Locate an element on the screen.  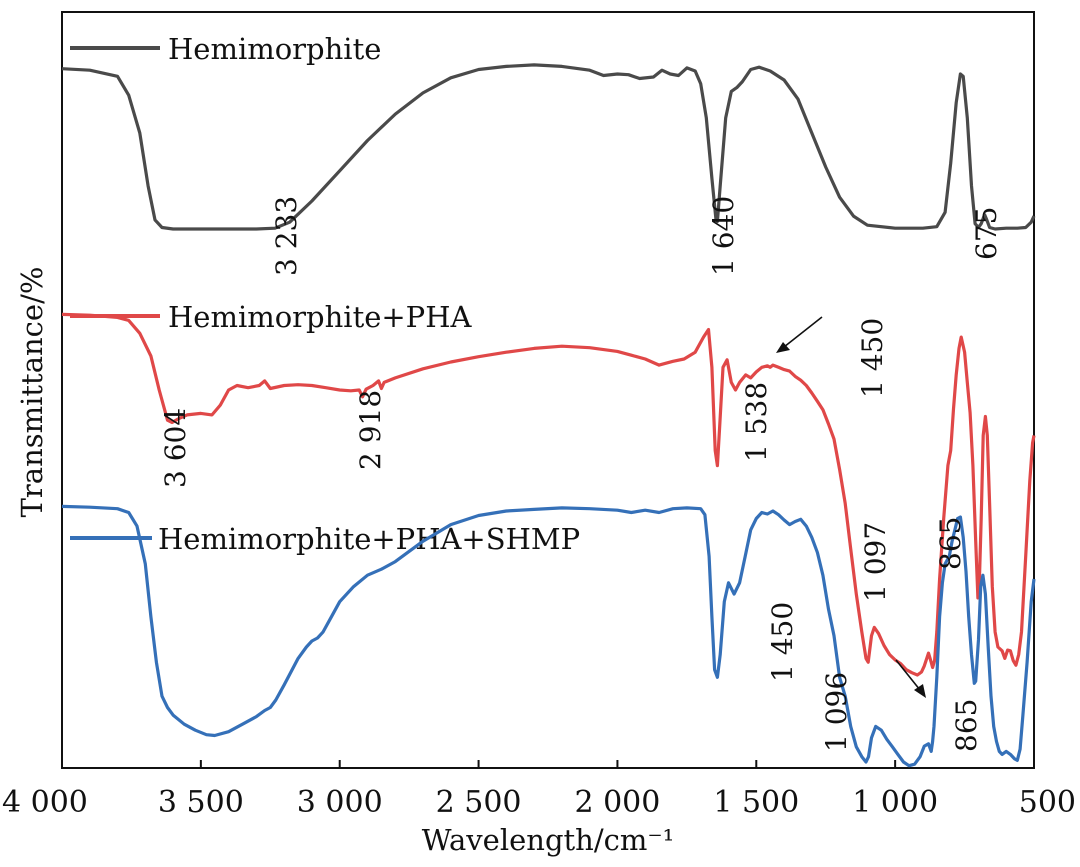
annotation-675: 675 is located at coordinates (986, 233).